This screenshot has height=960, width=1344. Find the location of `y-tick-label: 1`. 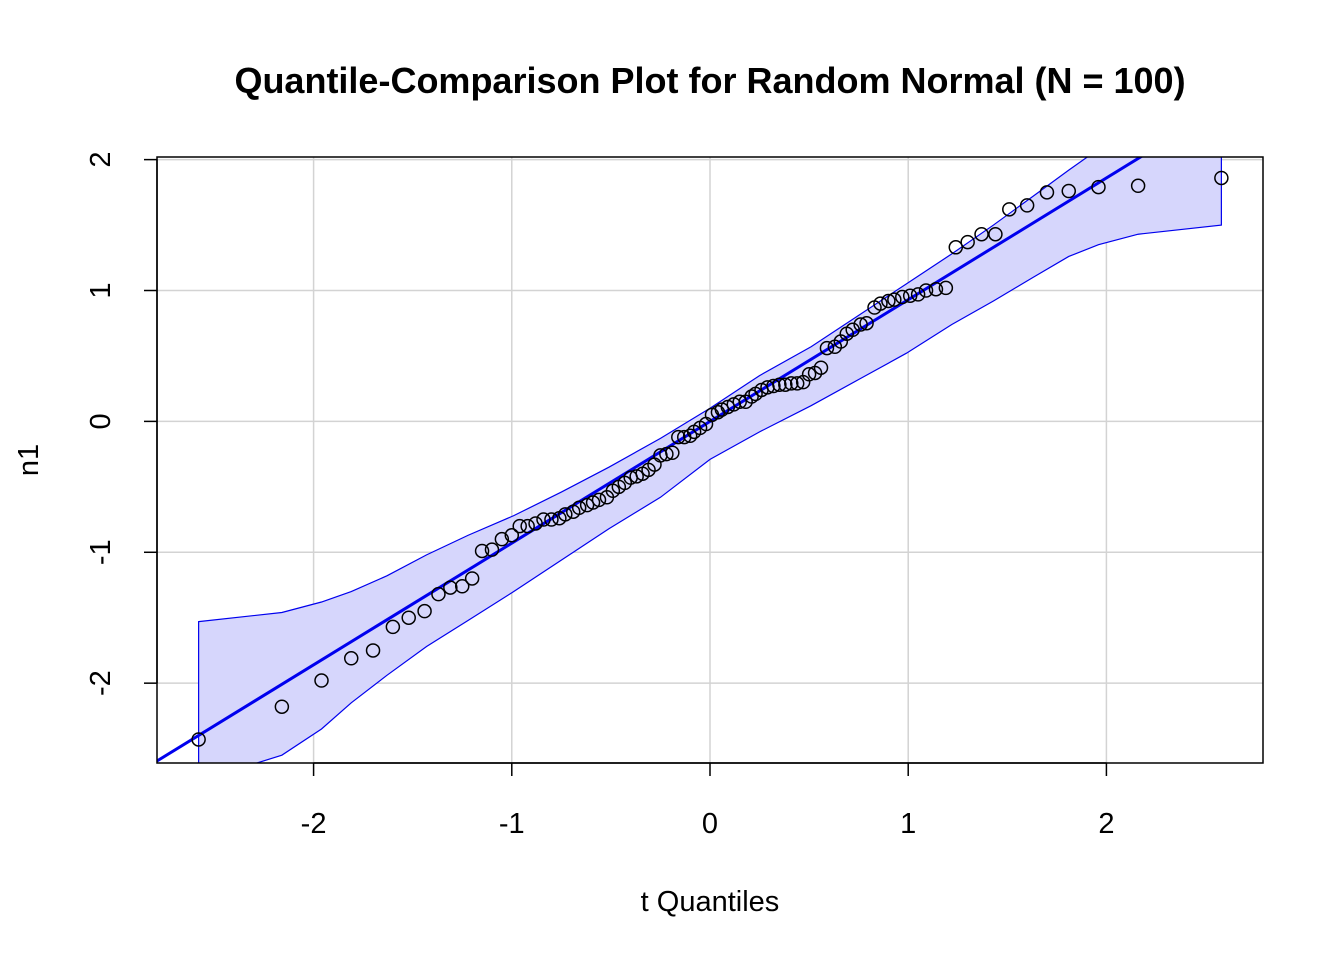

y-tick-label: 1 is located at coordinates (101, 290).